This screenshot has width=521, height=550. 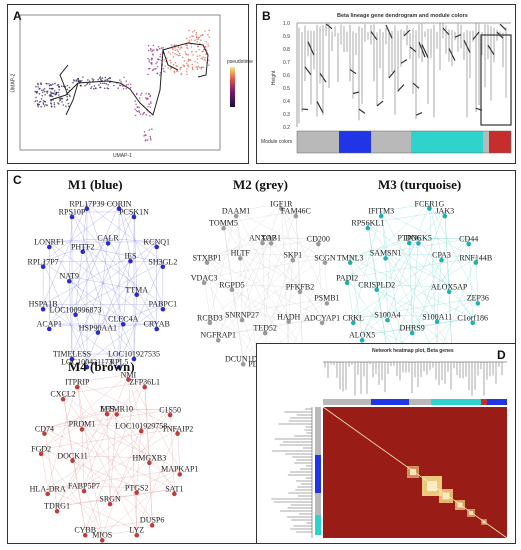 I want to click on gene-label: RGPD5, so click(x=232, y=285).